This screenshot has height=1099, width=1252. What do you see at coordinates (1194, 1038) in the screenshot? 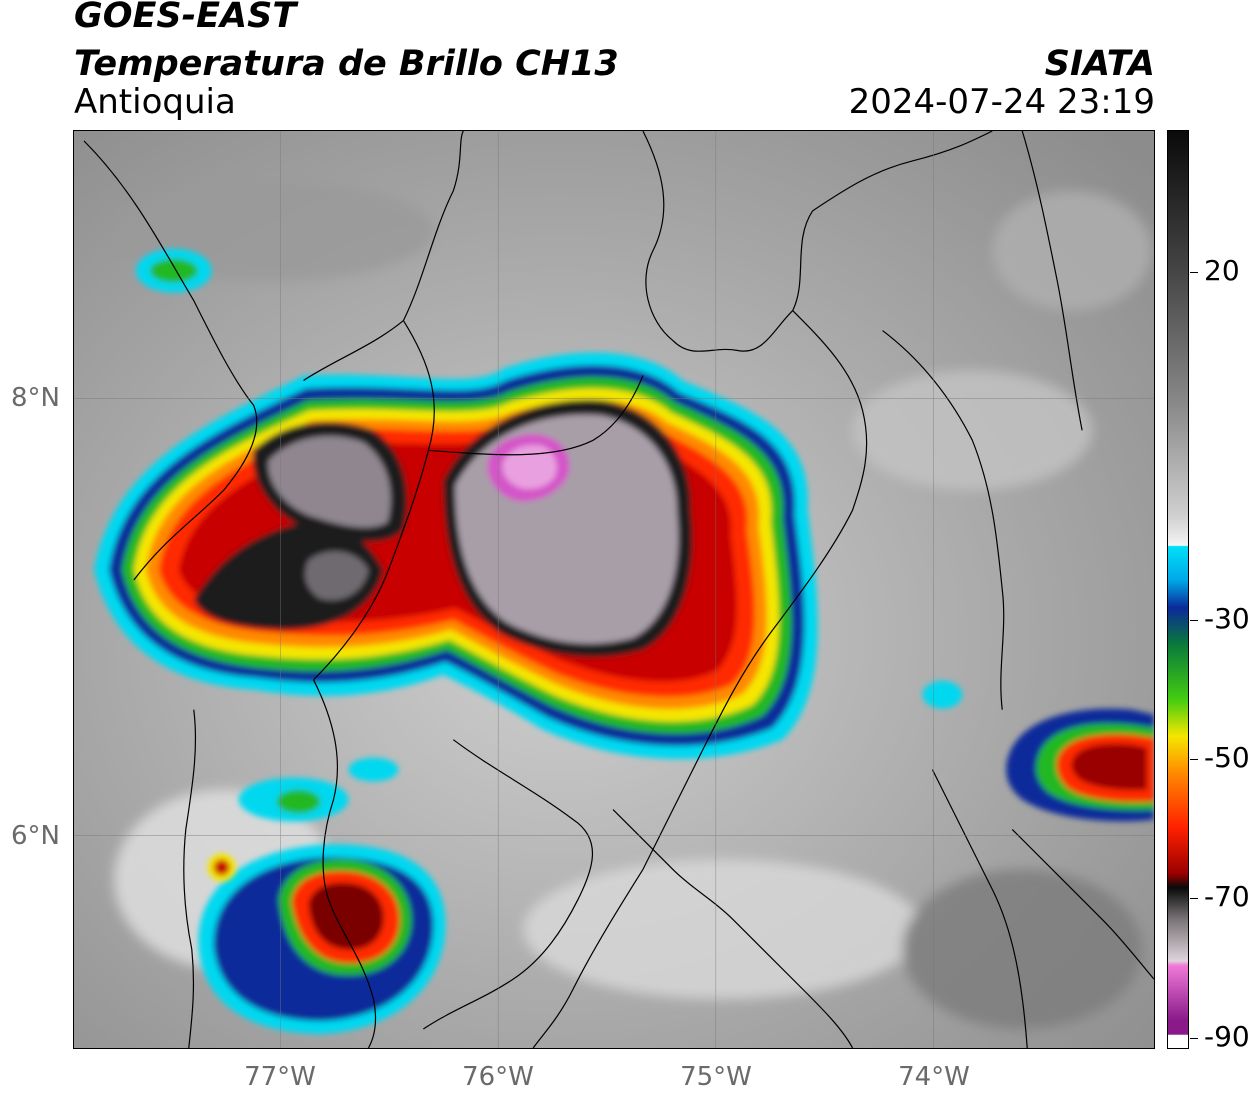
I see `colorbar-tick-minus90` at bounding box center [1194, 1038].